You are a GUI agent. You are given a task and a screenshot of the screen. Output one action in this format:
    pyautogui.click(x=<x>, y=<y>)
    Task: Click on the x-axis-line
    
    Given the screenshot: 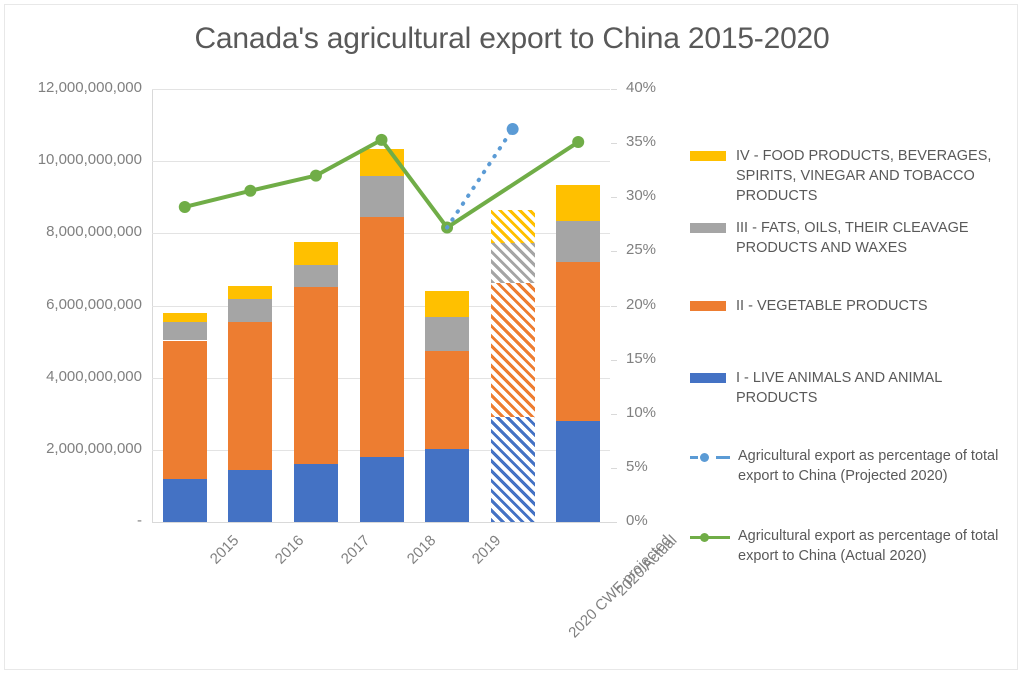 What is the action you would take?
    pyautogui.click(x=381, y=522)
    